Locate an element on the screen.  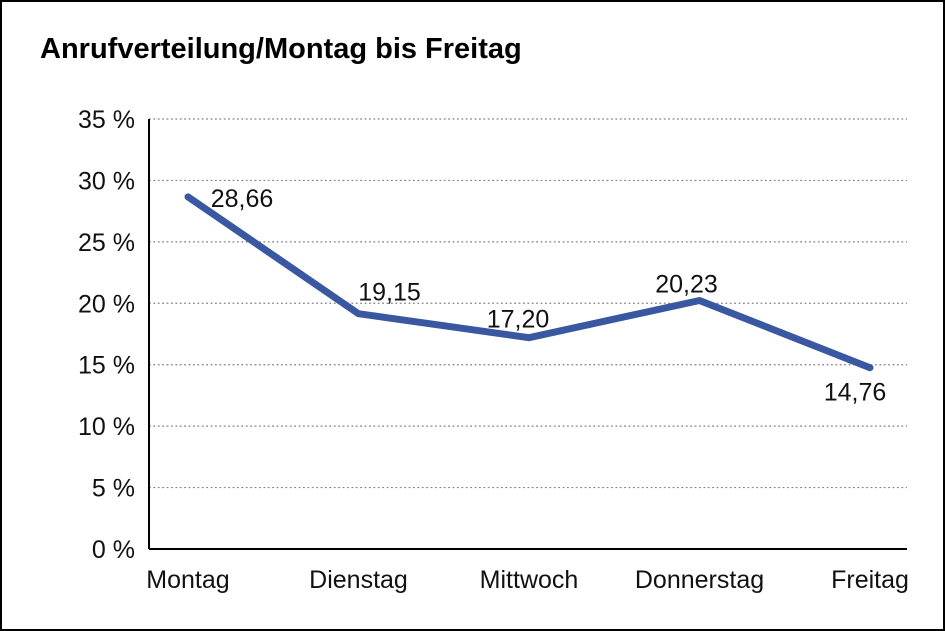
x-category-label: Donnerstag is located at coordinates (699, 580).